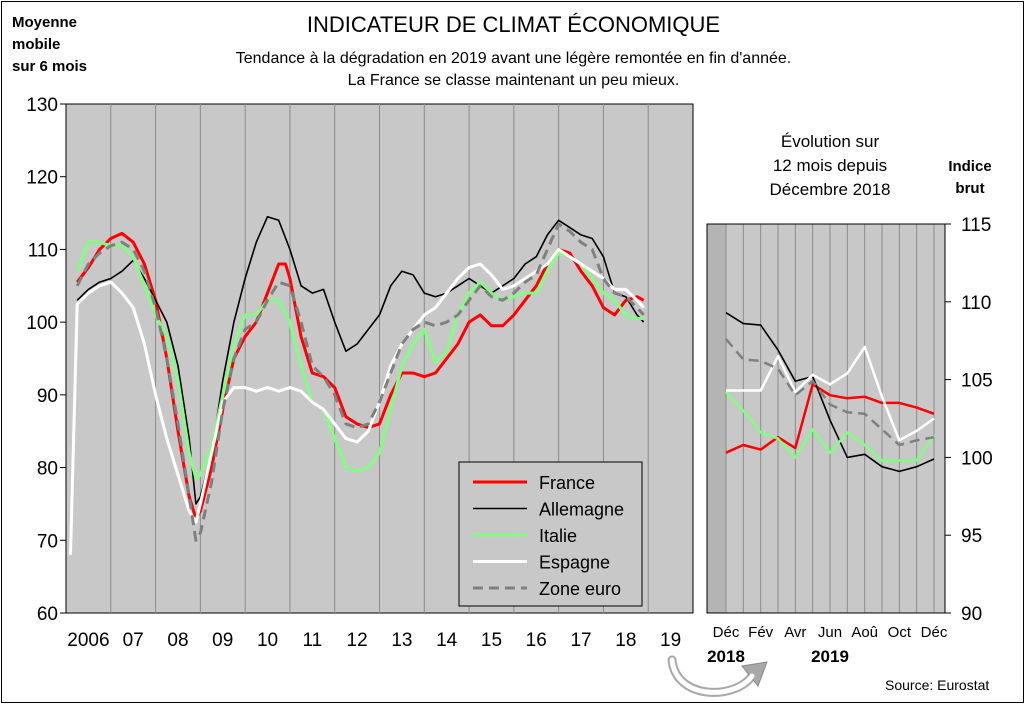  I want to click on right-axis-note: Indice brut, so click(970, 178).